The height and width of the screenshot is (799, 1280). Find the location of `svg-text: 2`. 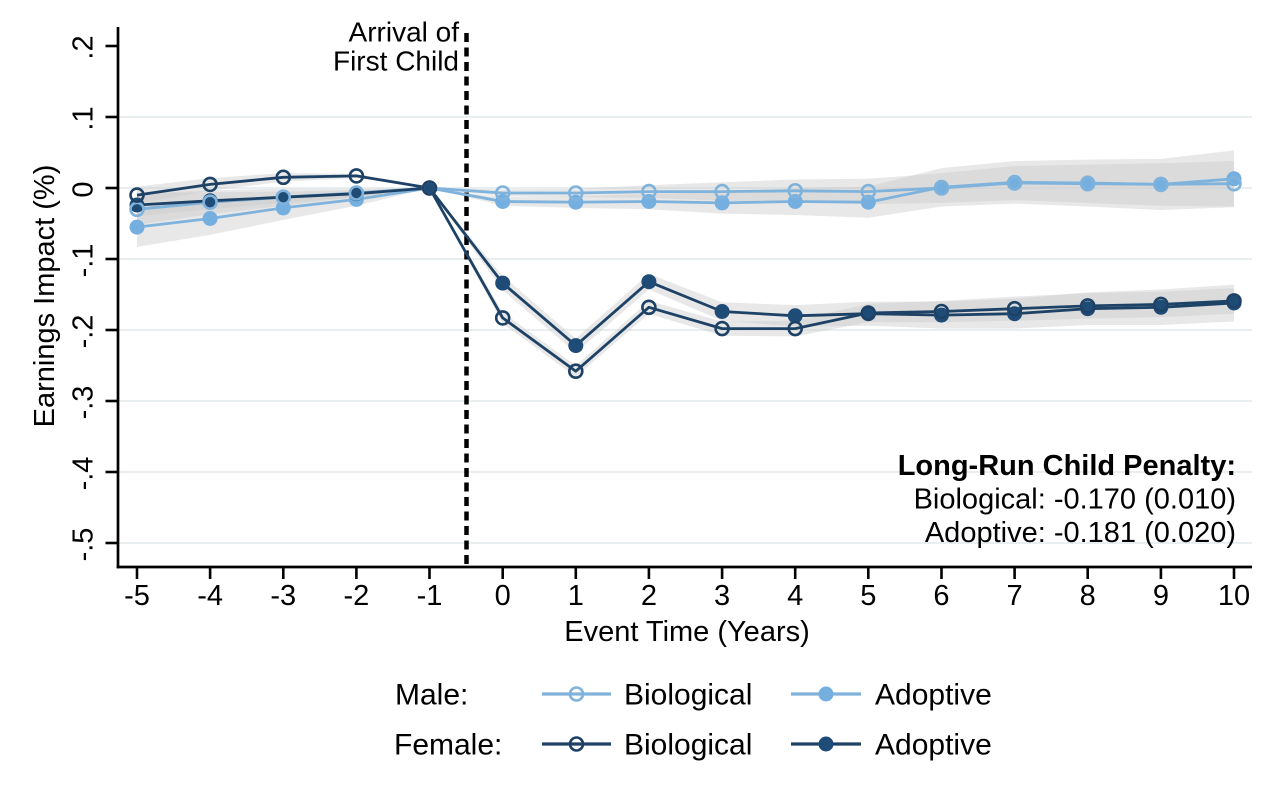

svg-text: 2 is located at coordinates (649, 596).